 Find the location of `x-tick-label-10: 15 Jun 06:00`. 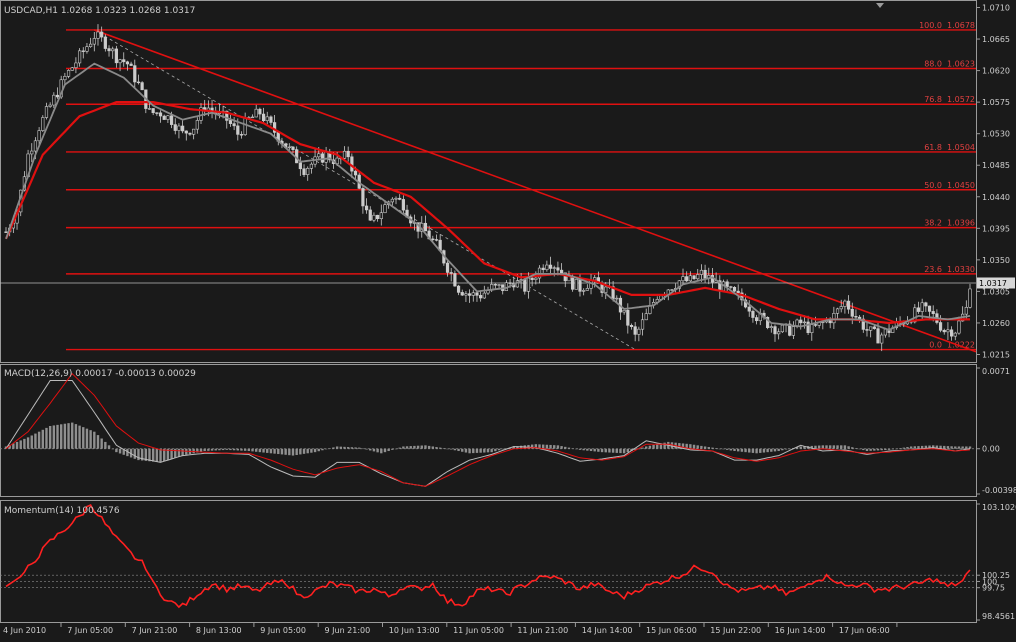

x-tick-label-10: 15 Jun 06:00 is located at coordinates (671, 630).